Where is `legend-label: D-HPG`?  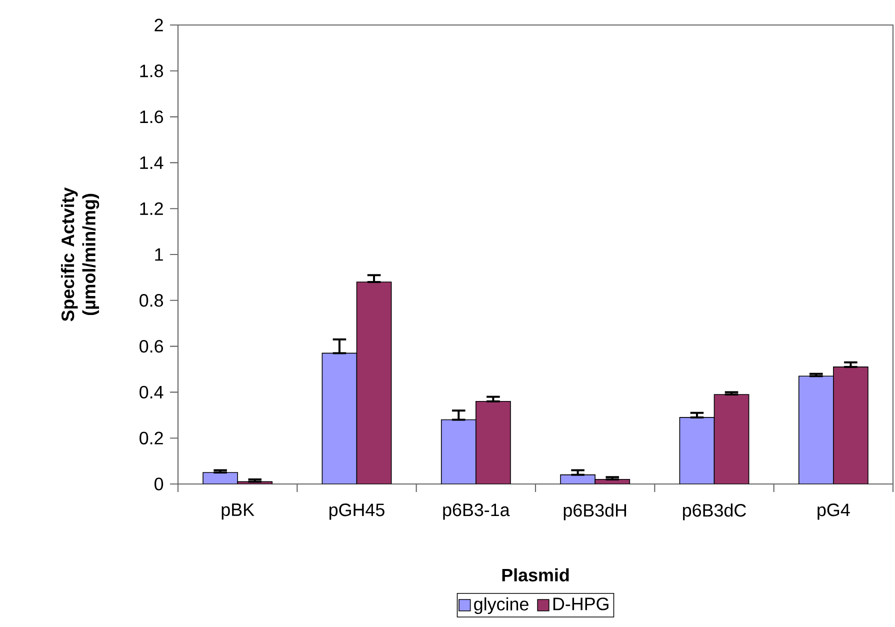 legend-label: D-HPG is located at coordinates (580, 604).